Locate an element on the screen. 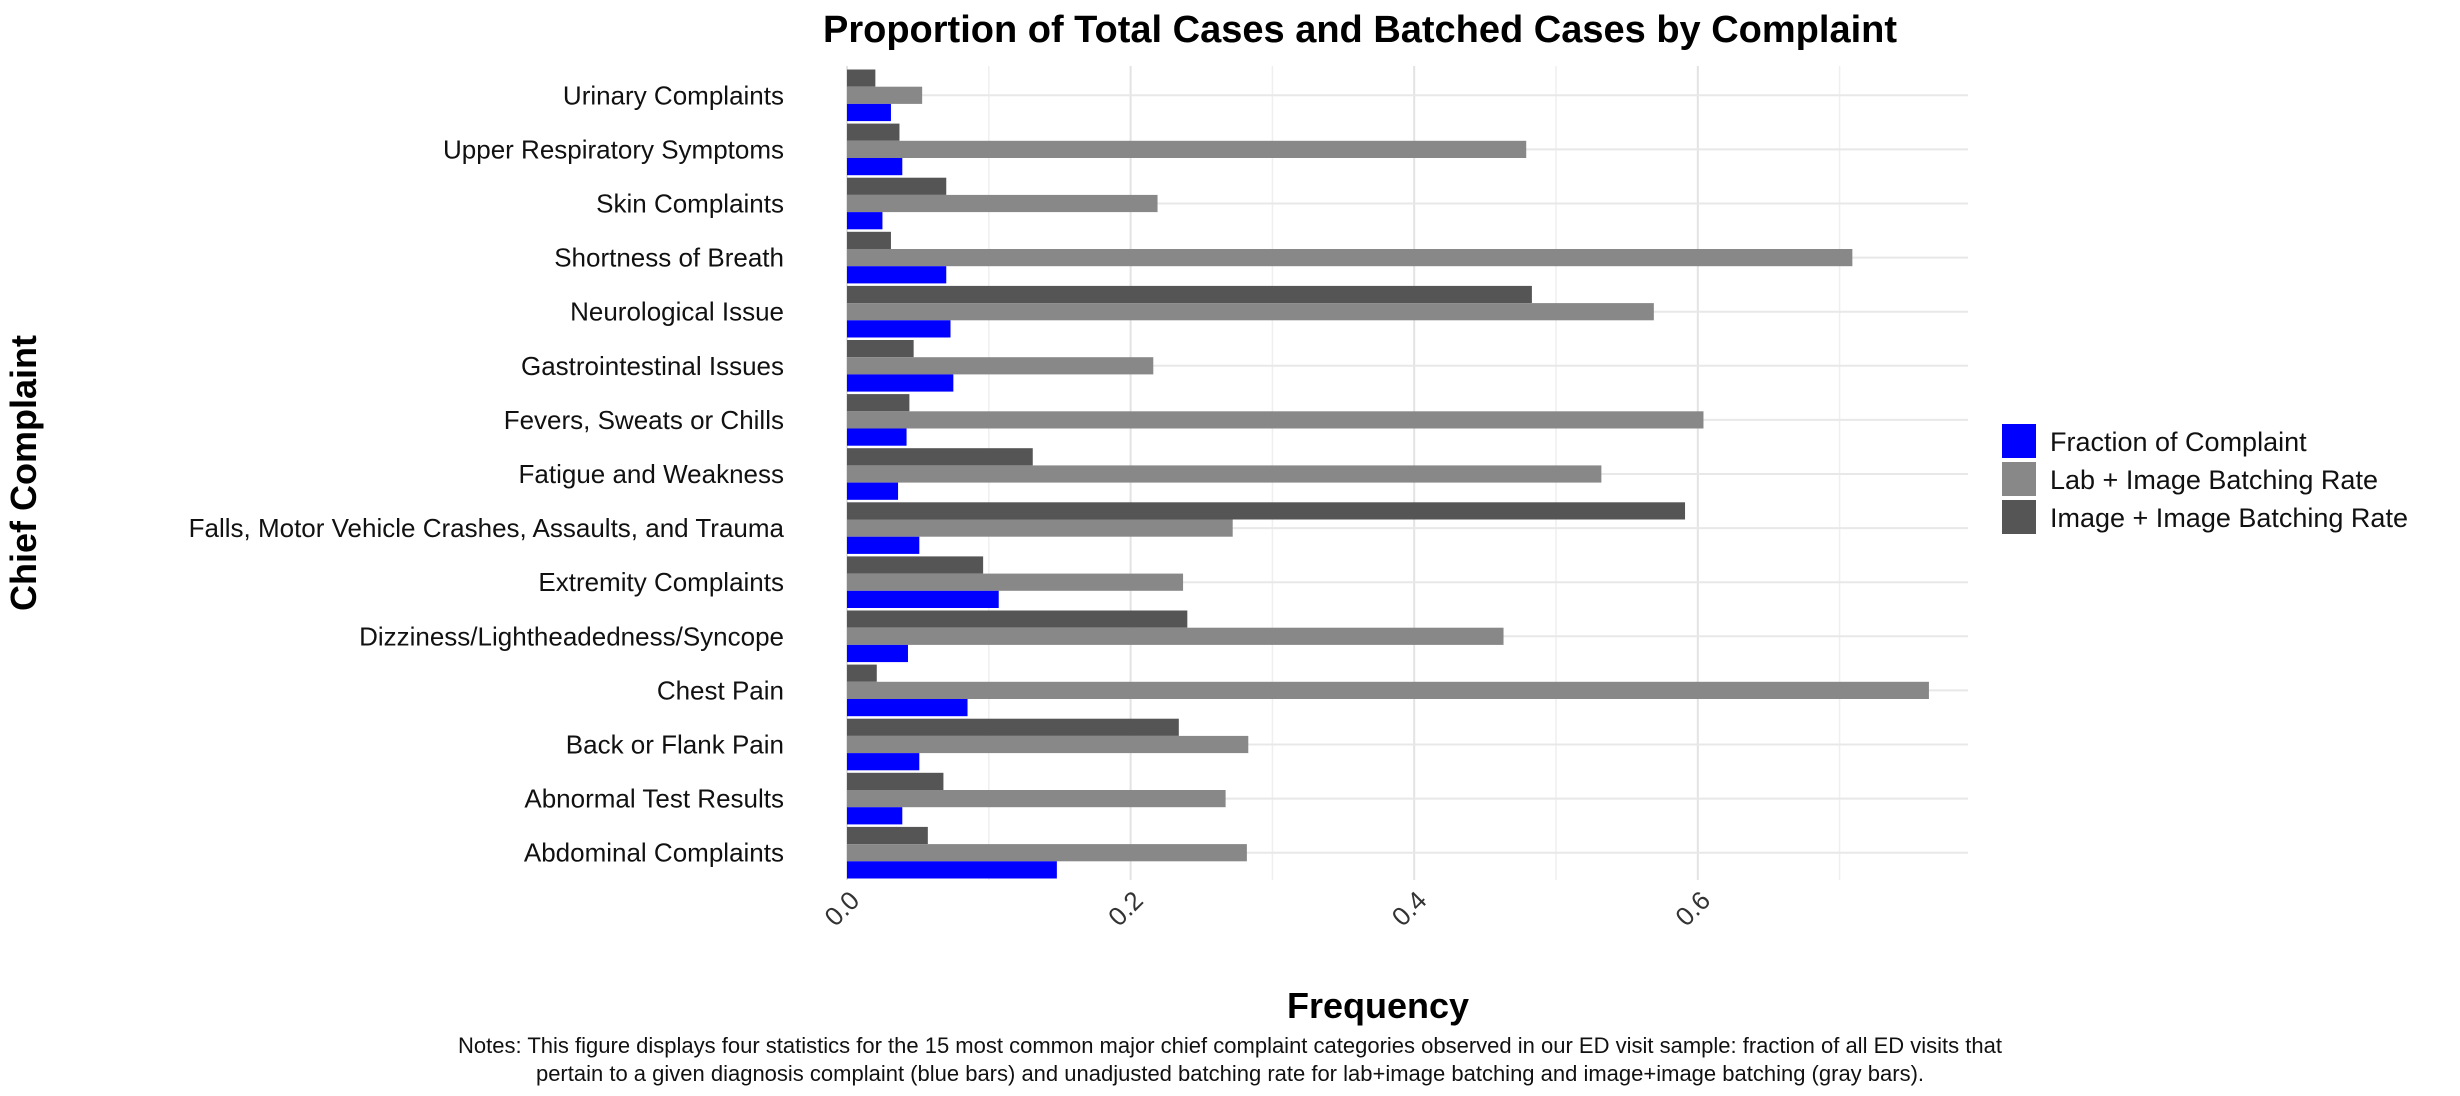  bar-fraction-of-complaint-chest-pain is located at coordinates (907, 708).